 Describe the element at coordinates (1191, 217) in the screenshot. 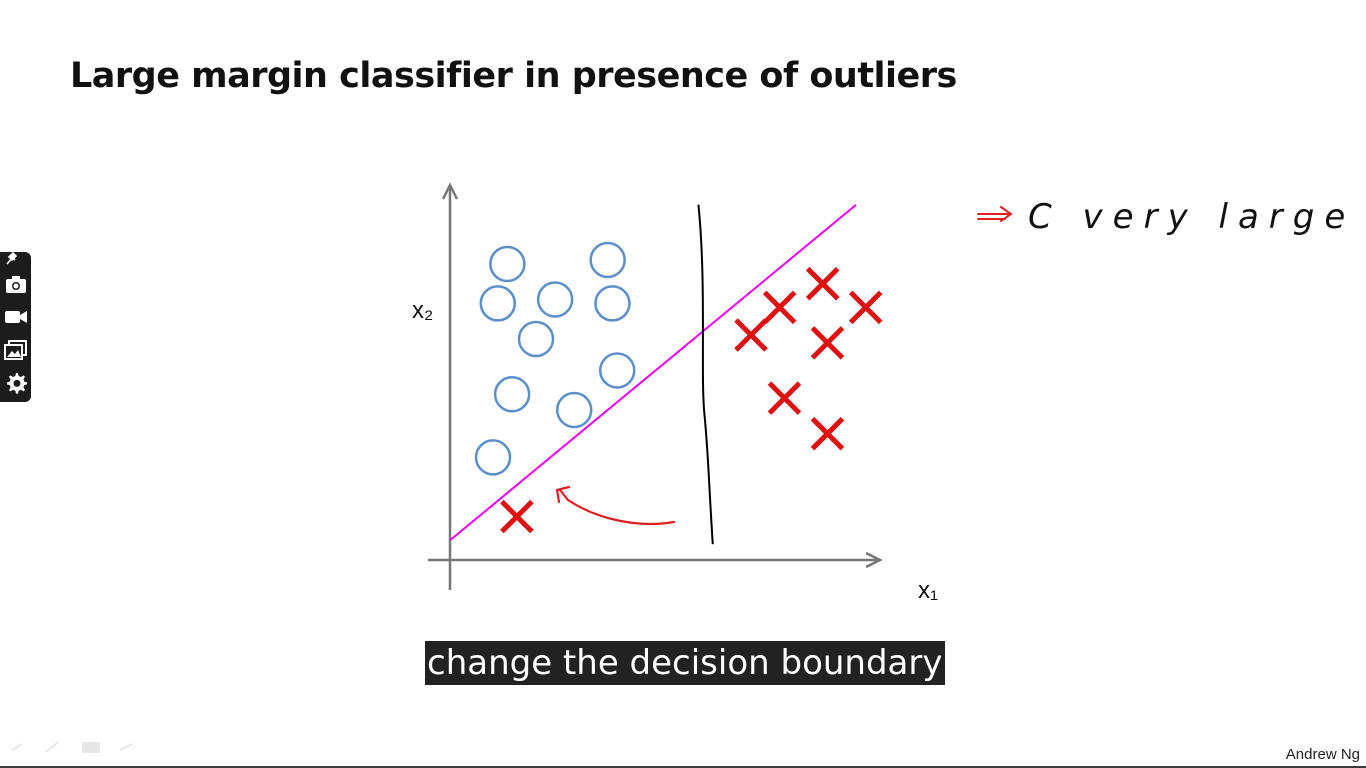

I see `annotation-text: C very large` at that location.